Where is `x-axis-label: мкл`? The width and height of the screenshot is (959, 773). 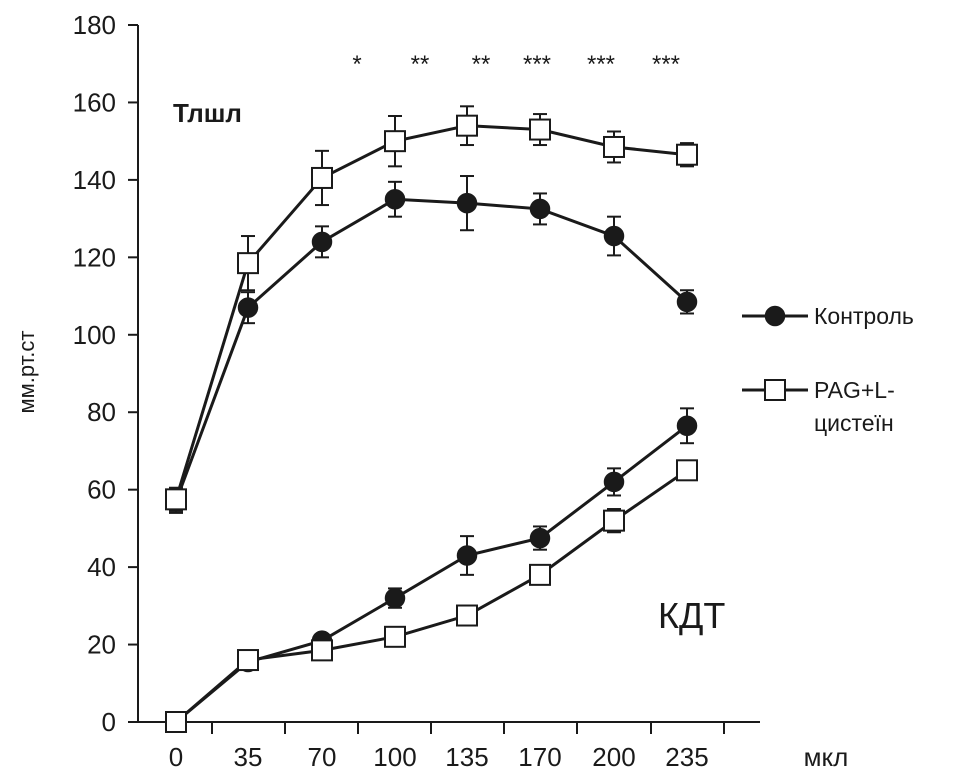 x-axis-label: мкл is located at coordinates (826, 757).